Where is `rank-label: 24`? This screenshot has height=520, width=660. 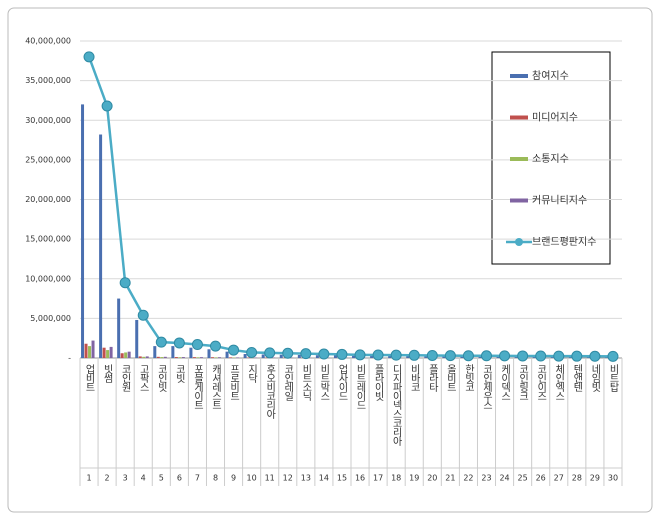 rank-label: 24 is located at coordinates (504, 478).